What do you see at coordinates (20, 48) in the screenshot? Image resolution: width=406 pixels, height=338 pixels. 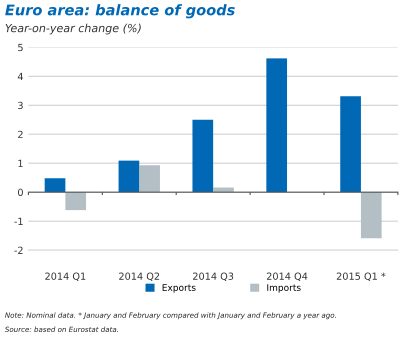 I see `y-tick-label: 5` at bounding box center [20, 48].